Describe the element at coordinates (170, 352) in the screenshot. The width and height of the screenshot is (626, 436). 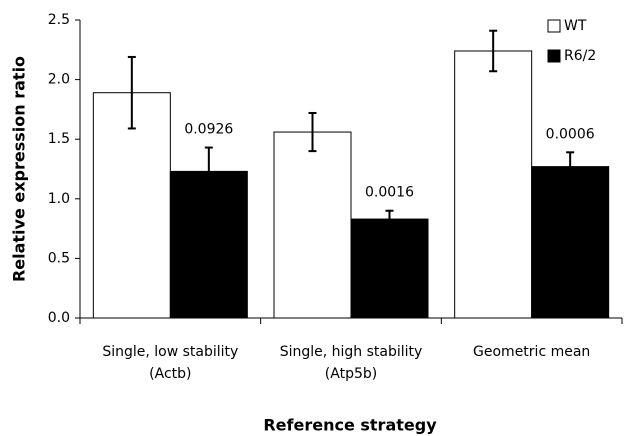
I see `x-tick-label-line: Single, low stability` at that location.